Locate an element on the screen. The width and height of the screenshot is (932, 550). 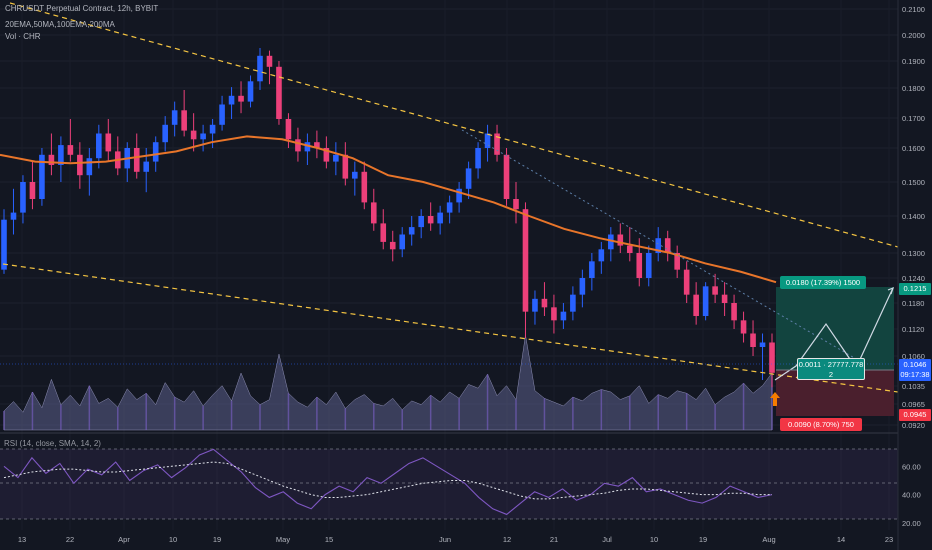
time-tick-label: 14 is located at coordinates (841, 539).